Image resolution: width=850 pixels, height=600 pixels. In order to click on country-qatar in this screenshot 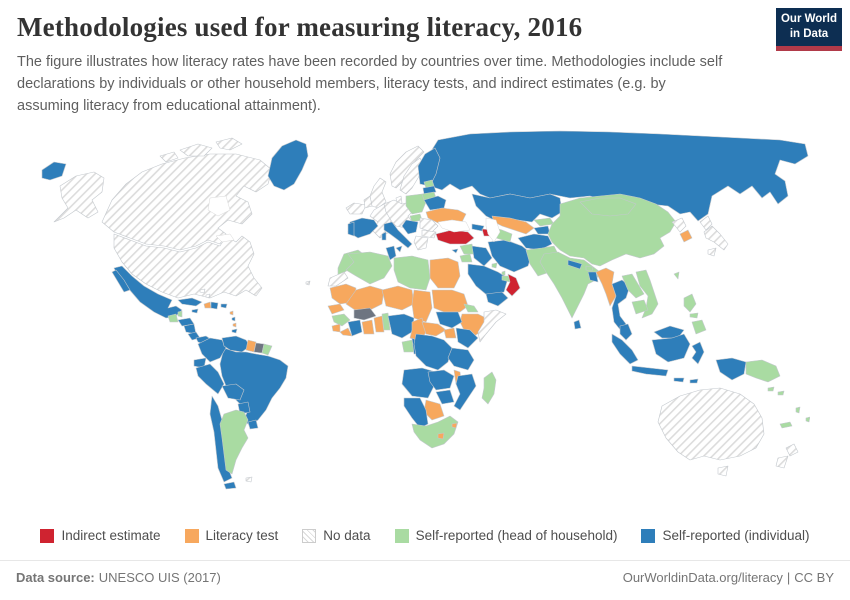, I will do `click(503, 273)`.